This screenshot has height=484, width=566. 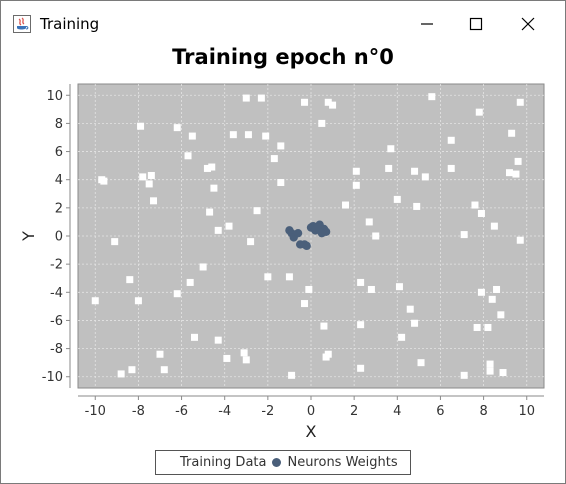 I want to click on close-icon, so click(x=528, y=24).